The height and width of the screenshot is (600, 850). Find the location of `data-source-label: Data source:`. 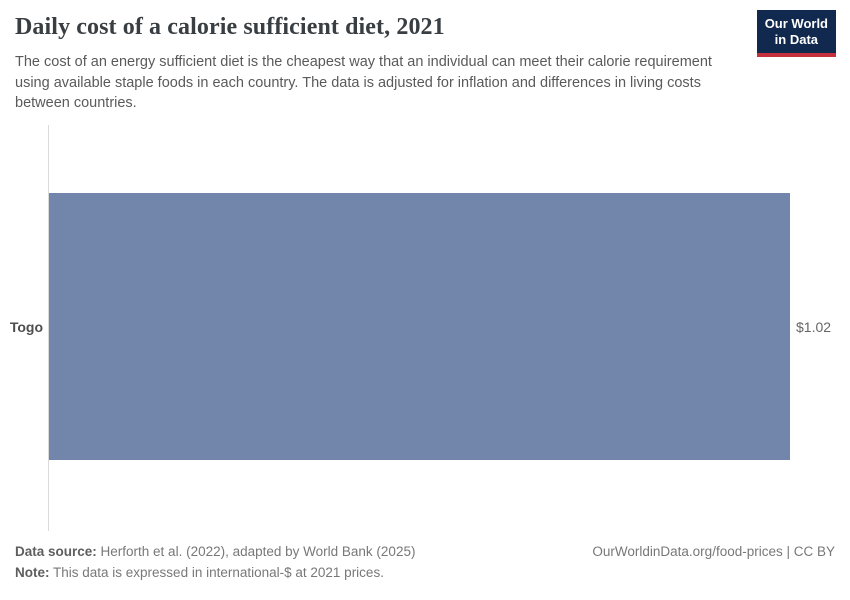

data-source-label: Data source: is located at coordinates (56, 551).